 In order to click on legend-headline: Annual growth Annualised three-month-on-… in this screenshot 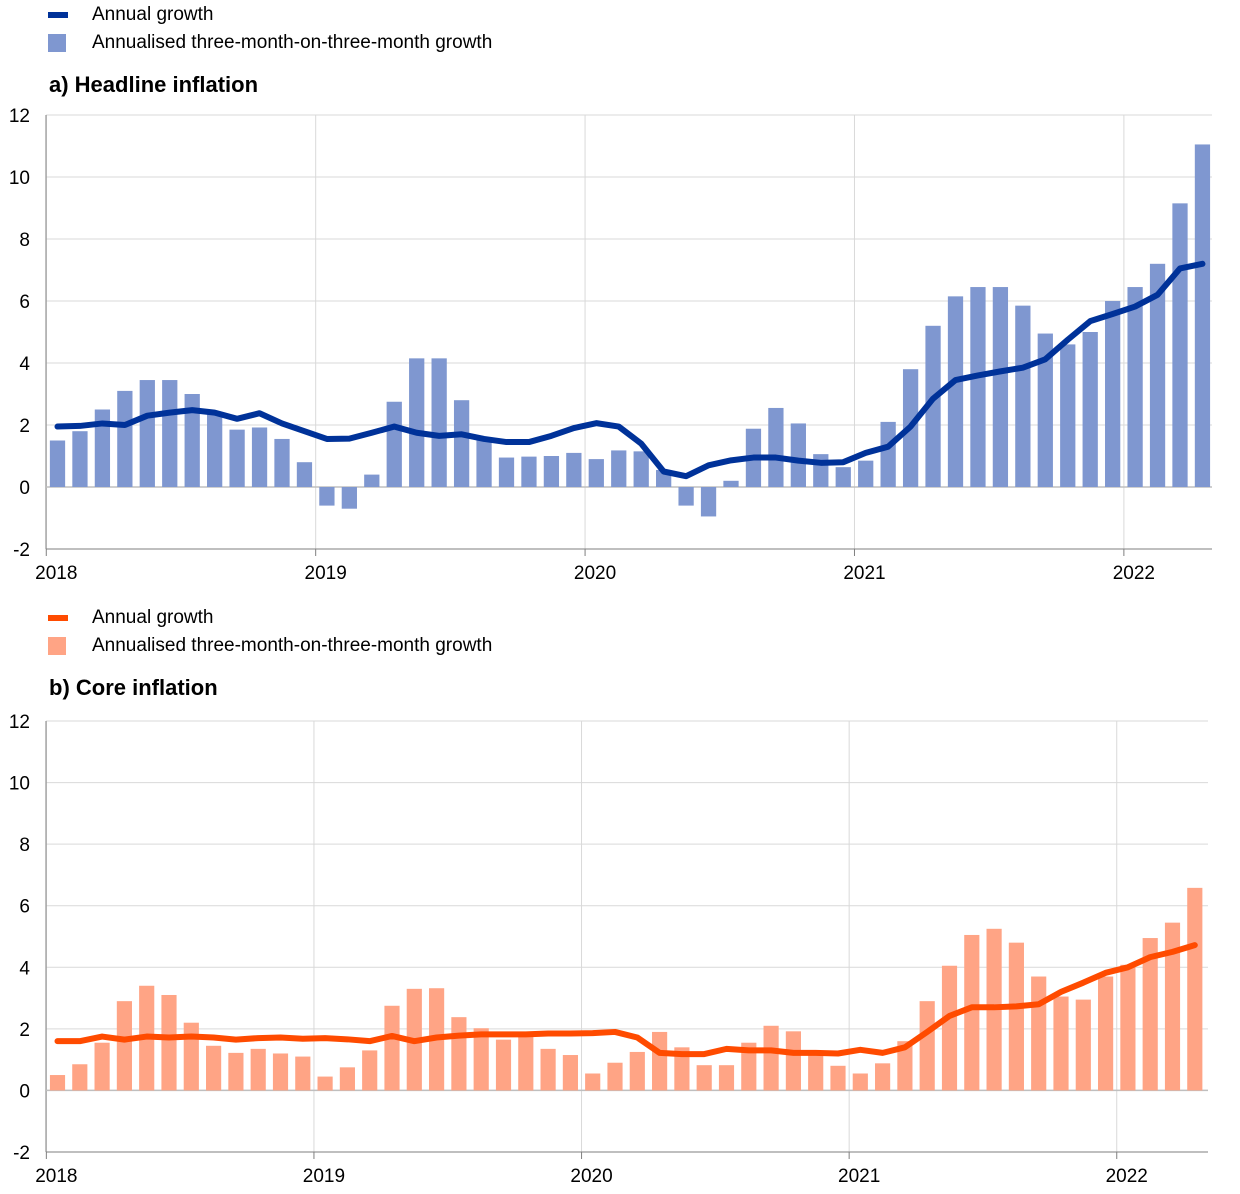, I will do `click(270, 29)`.